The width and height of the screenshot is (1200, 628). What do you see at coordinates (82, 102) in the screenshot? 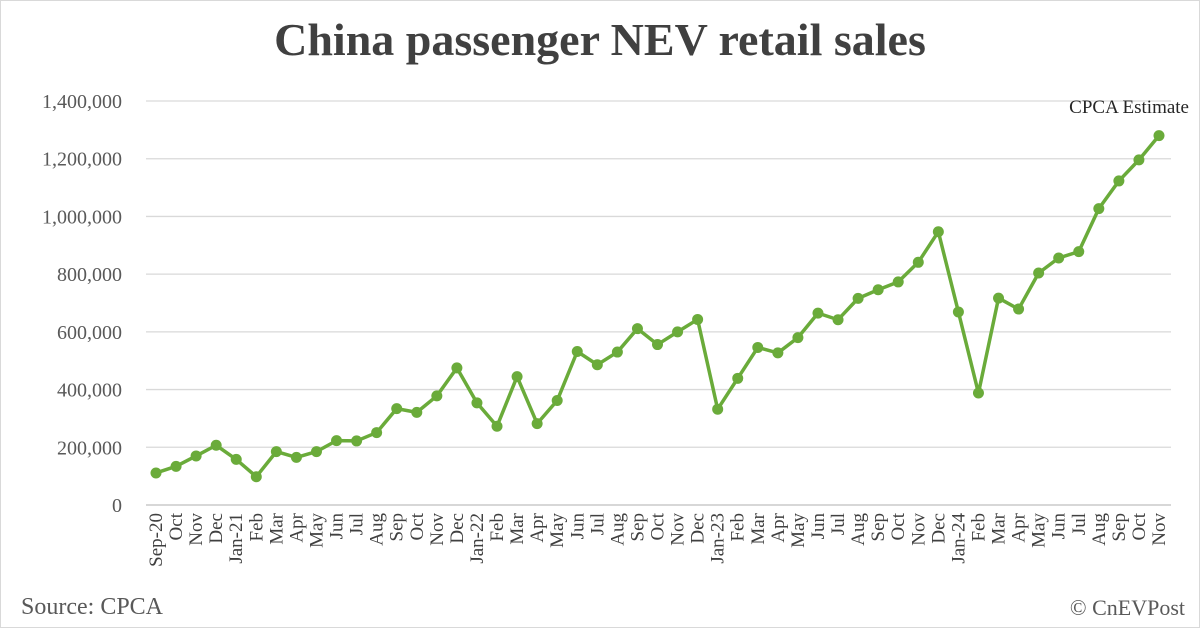
I see `y-tick-label: 1,400,000` at bounding box center [82, 102].